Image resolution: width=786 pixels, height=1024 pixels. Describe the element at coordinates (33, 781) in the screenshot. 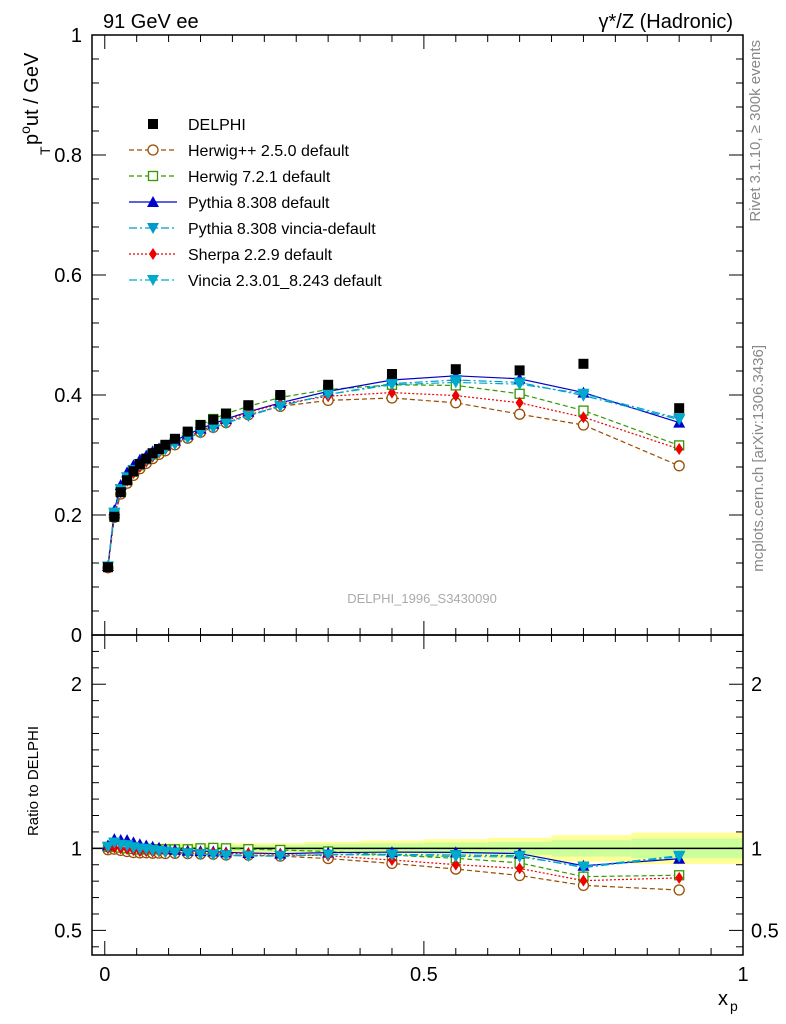

I see `y-axis-label-ratio: Ratio to DELPHI` at that location.